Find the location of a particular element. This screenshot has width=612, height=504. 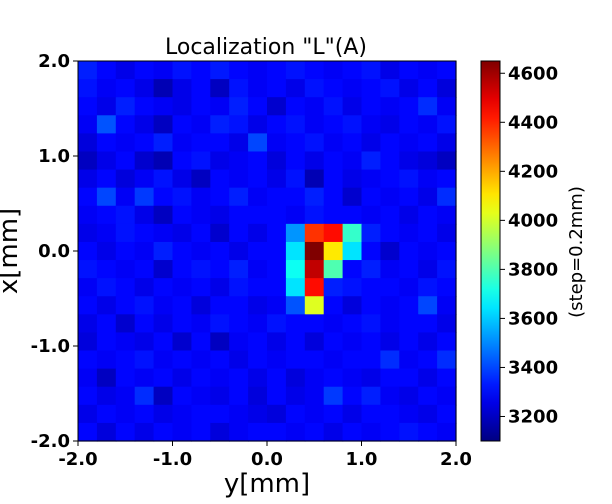

x-tick-label: -1.0 is located at coordinates (172, 459).